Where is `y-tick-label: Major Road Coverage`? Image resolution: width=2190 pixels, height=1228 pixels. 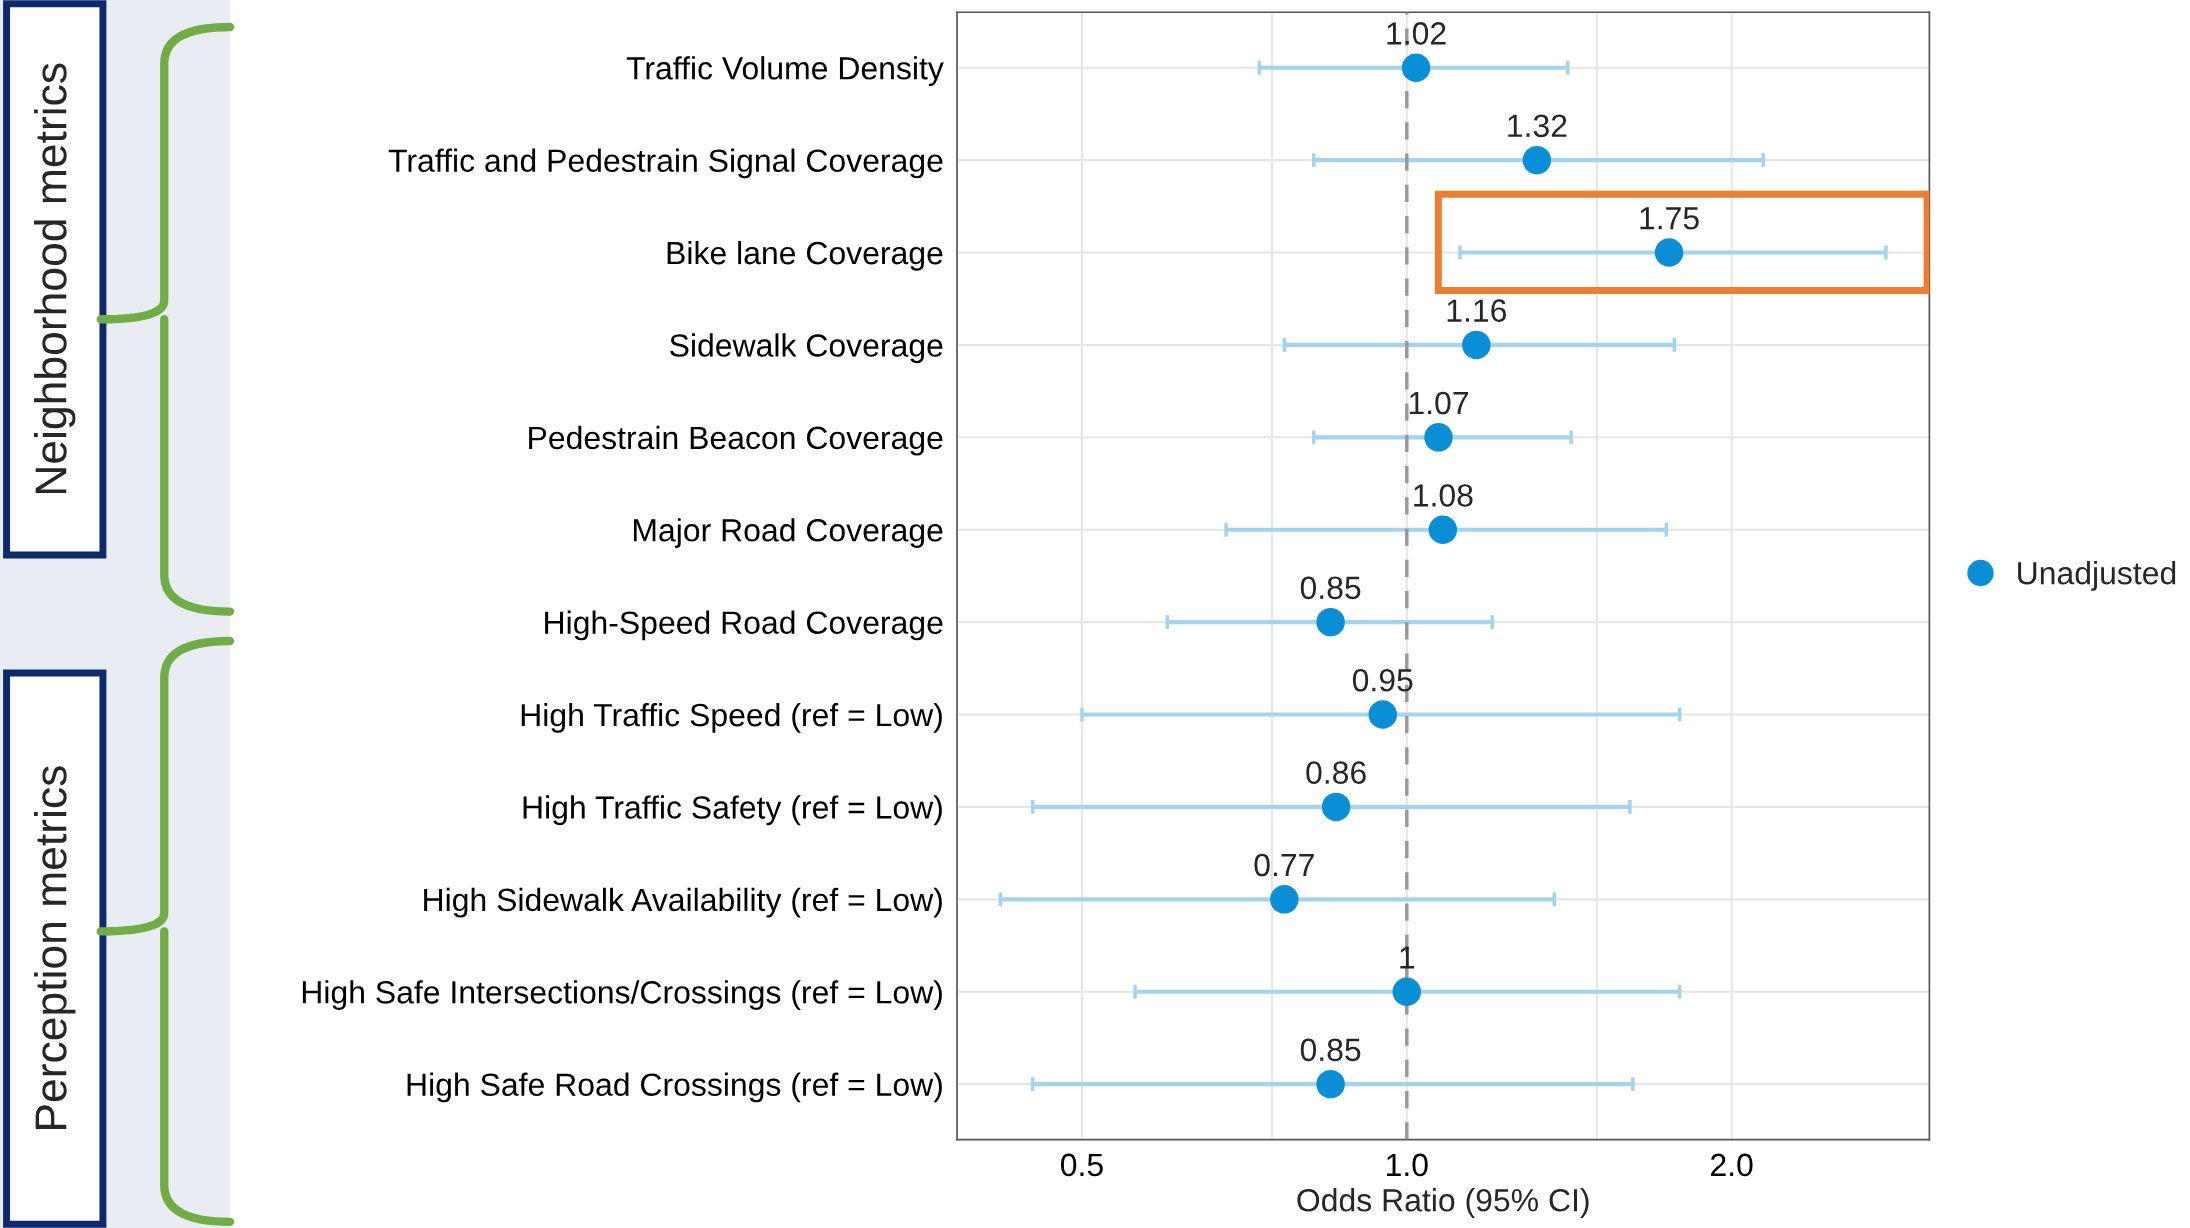 y-tick-label: Major Road Coverage is located at coordinates (788, 533).